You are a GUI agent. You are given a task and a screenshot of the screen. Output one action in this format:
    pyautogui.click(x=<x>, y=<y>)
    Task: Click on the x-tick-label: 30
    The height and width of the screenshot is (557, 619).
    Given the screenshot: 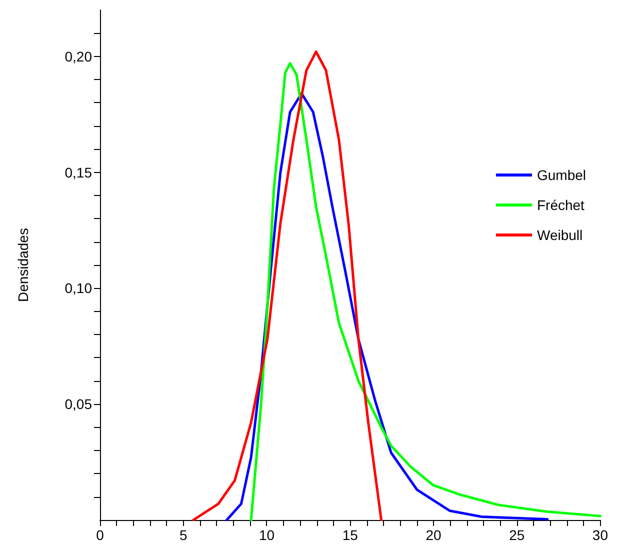 What is the action you would take?
    pyautogui.click(x=600, y=535)
    